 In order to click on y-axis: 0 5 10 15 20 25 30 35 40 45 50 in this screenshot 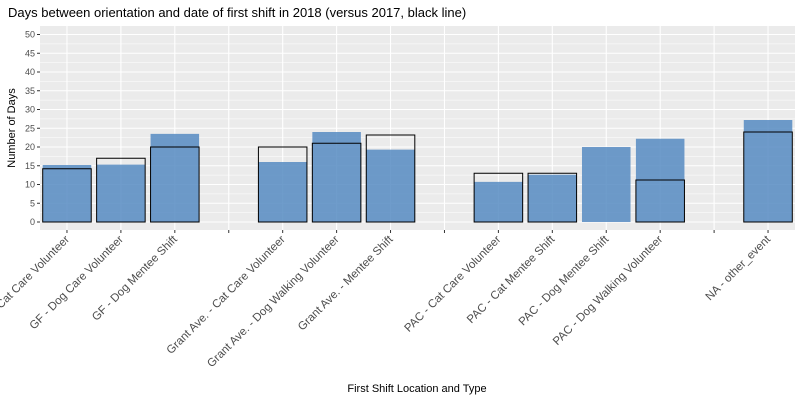, I will do `click(32, 128)`.